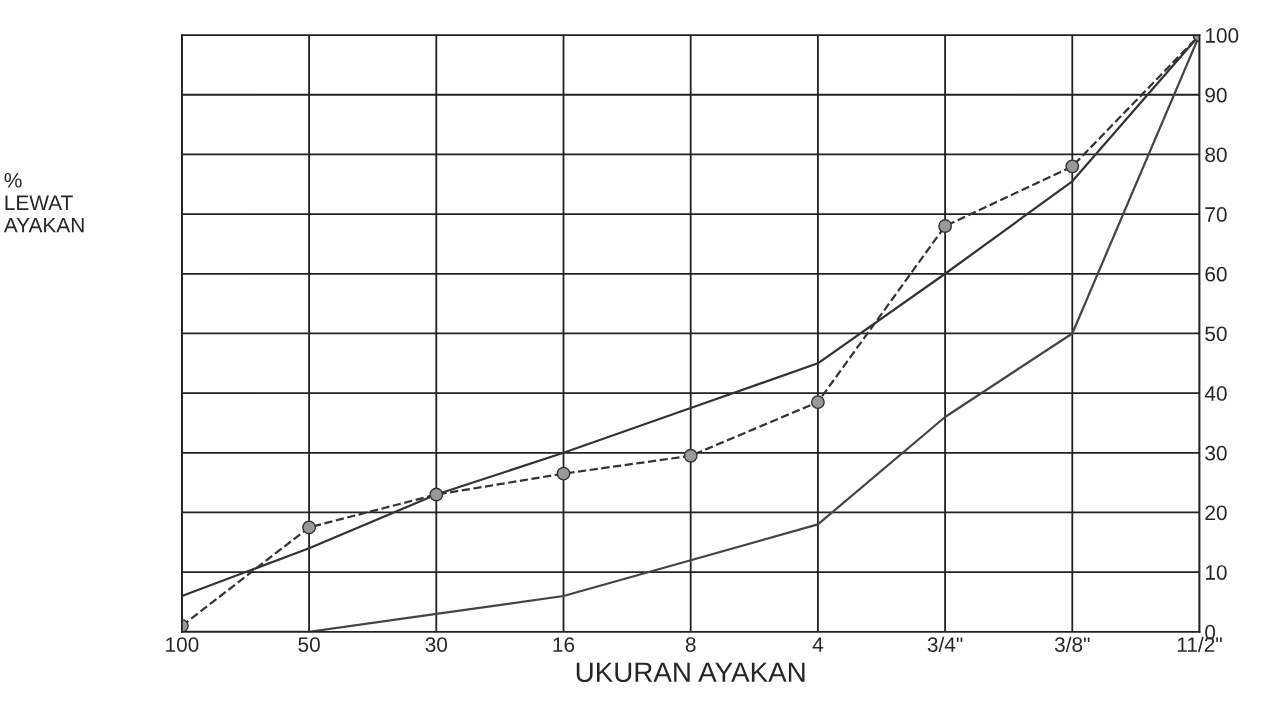 Image resolution: width=1272 pixels, height=702 pixels. Describe the element at coordinates (1216, 214) in the screenshot. I see `y-tick-label: 70` at that location.